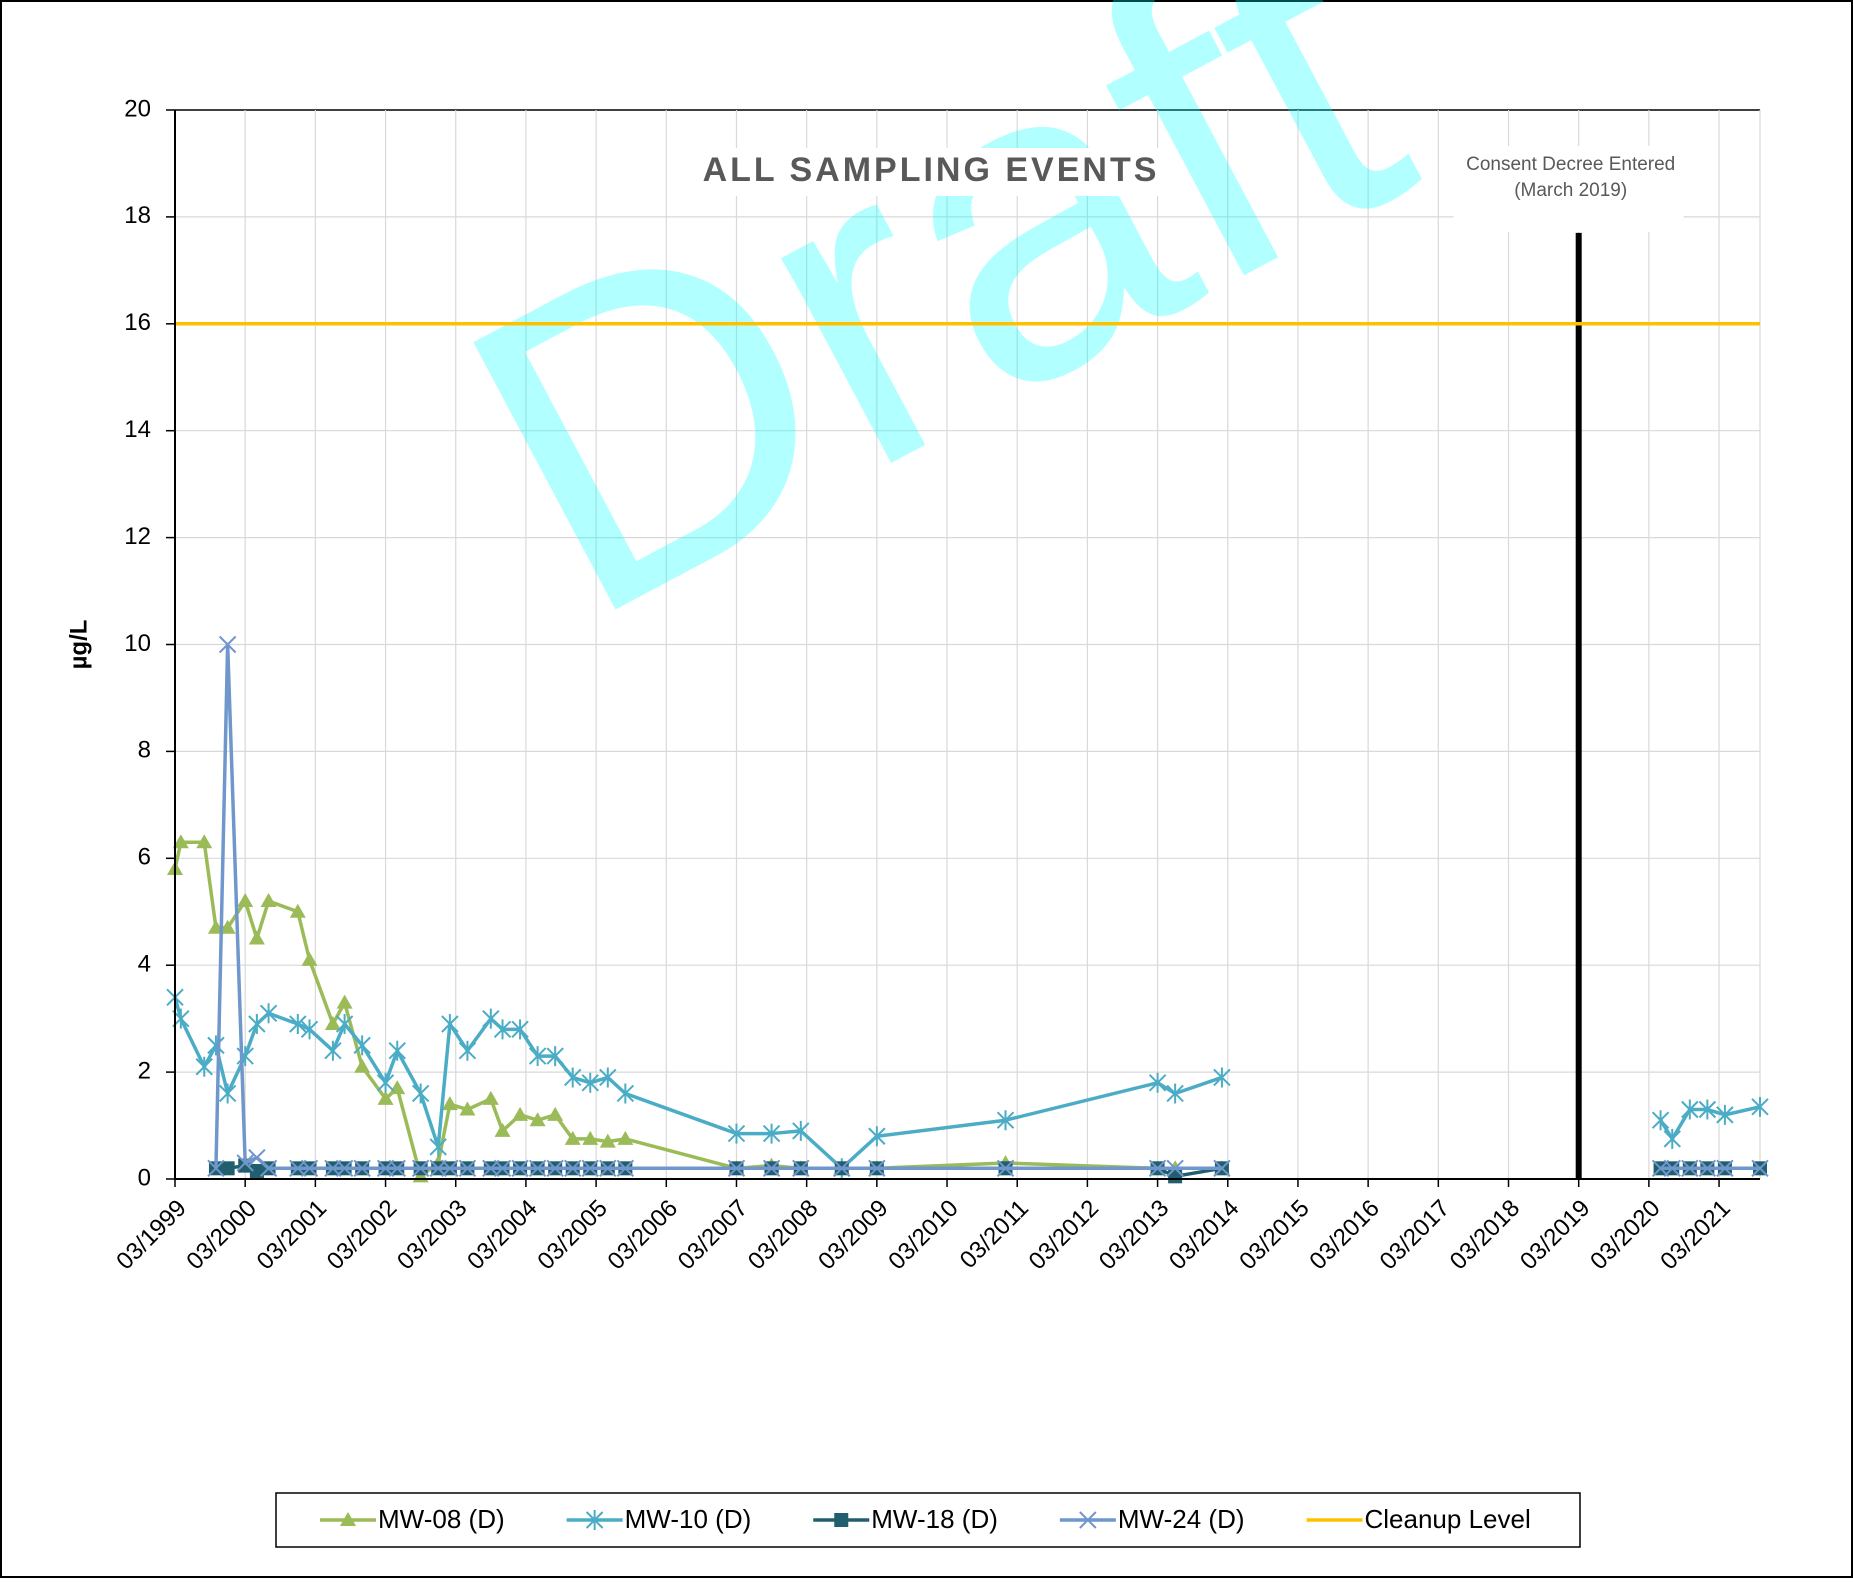 The width and height of the screenshot is (1853, 1583). I want to click on legend-item: MW-18 (D), so click(905, 1519).